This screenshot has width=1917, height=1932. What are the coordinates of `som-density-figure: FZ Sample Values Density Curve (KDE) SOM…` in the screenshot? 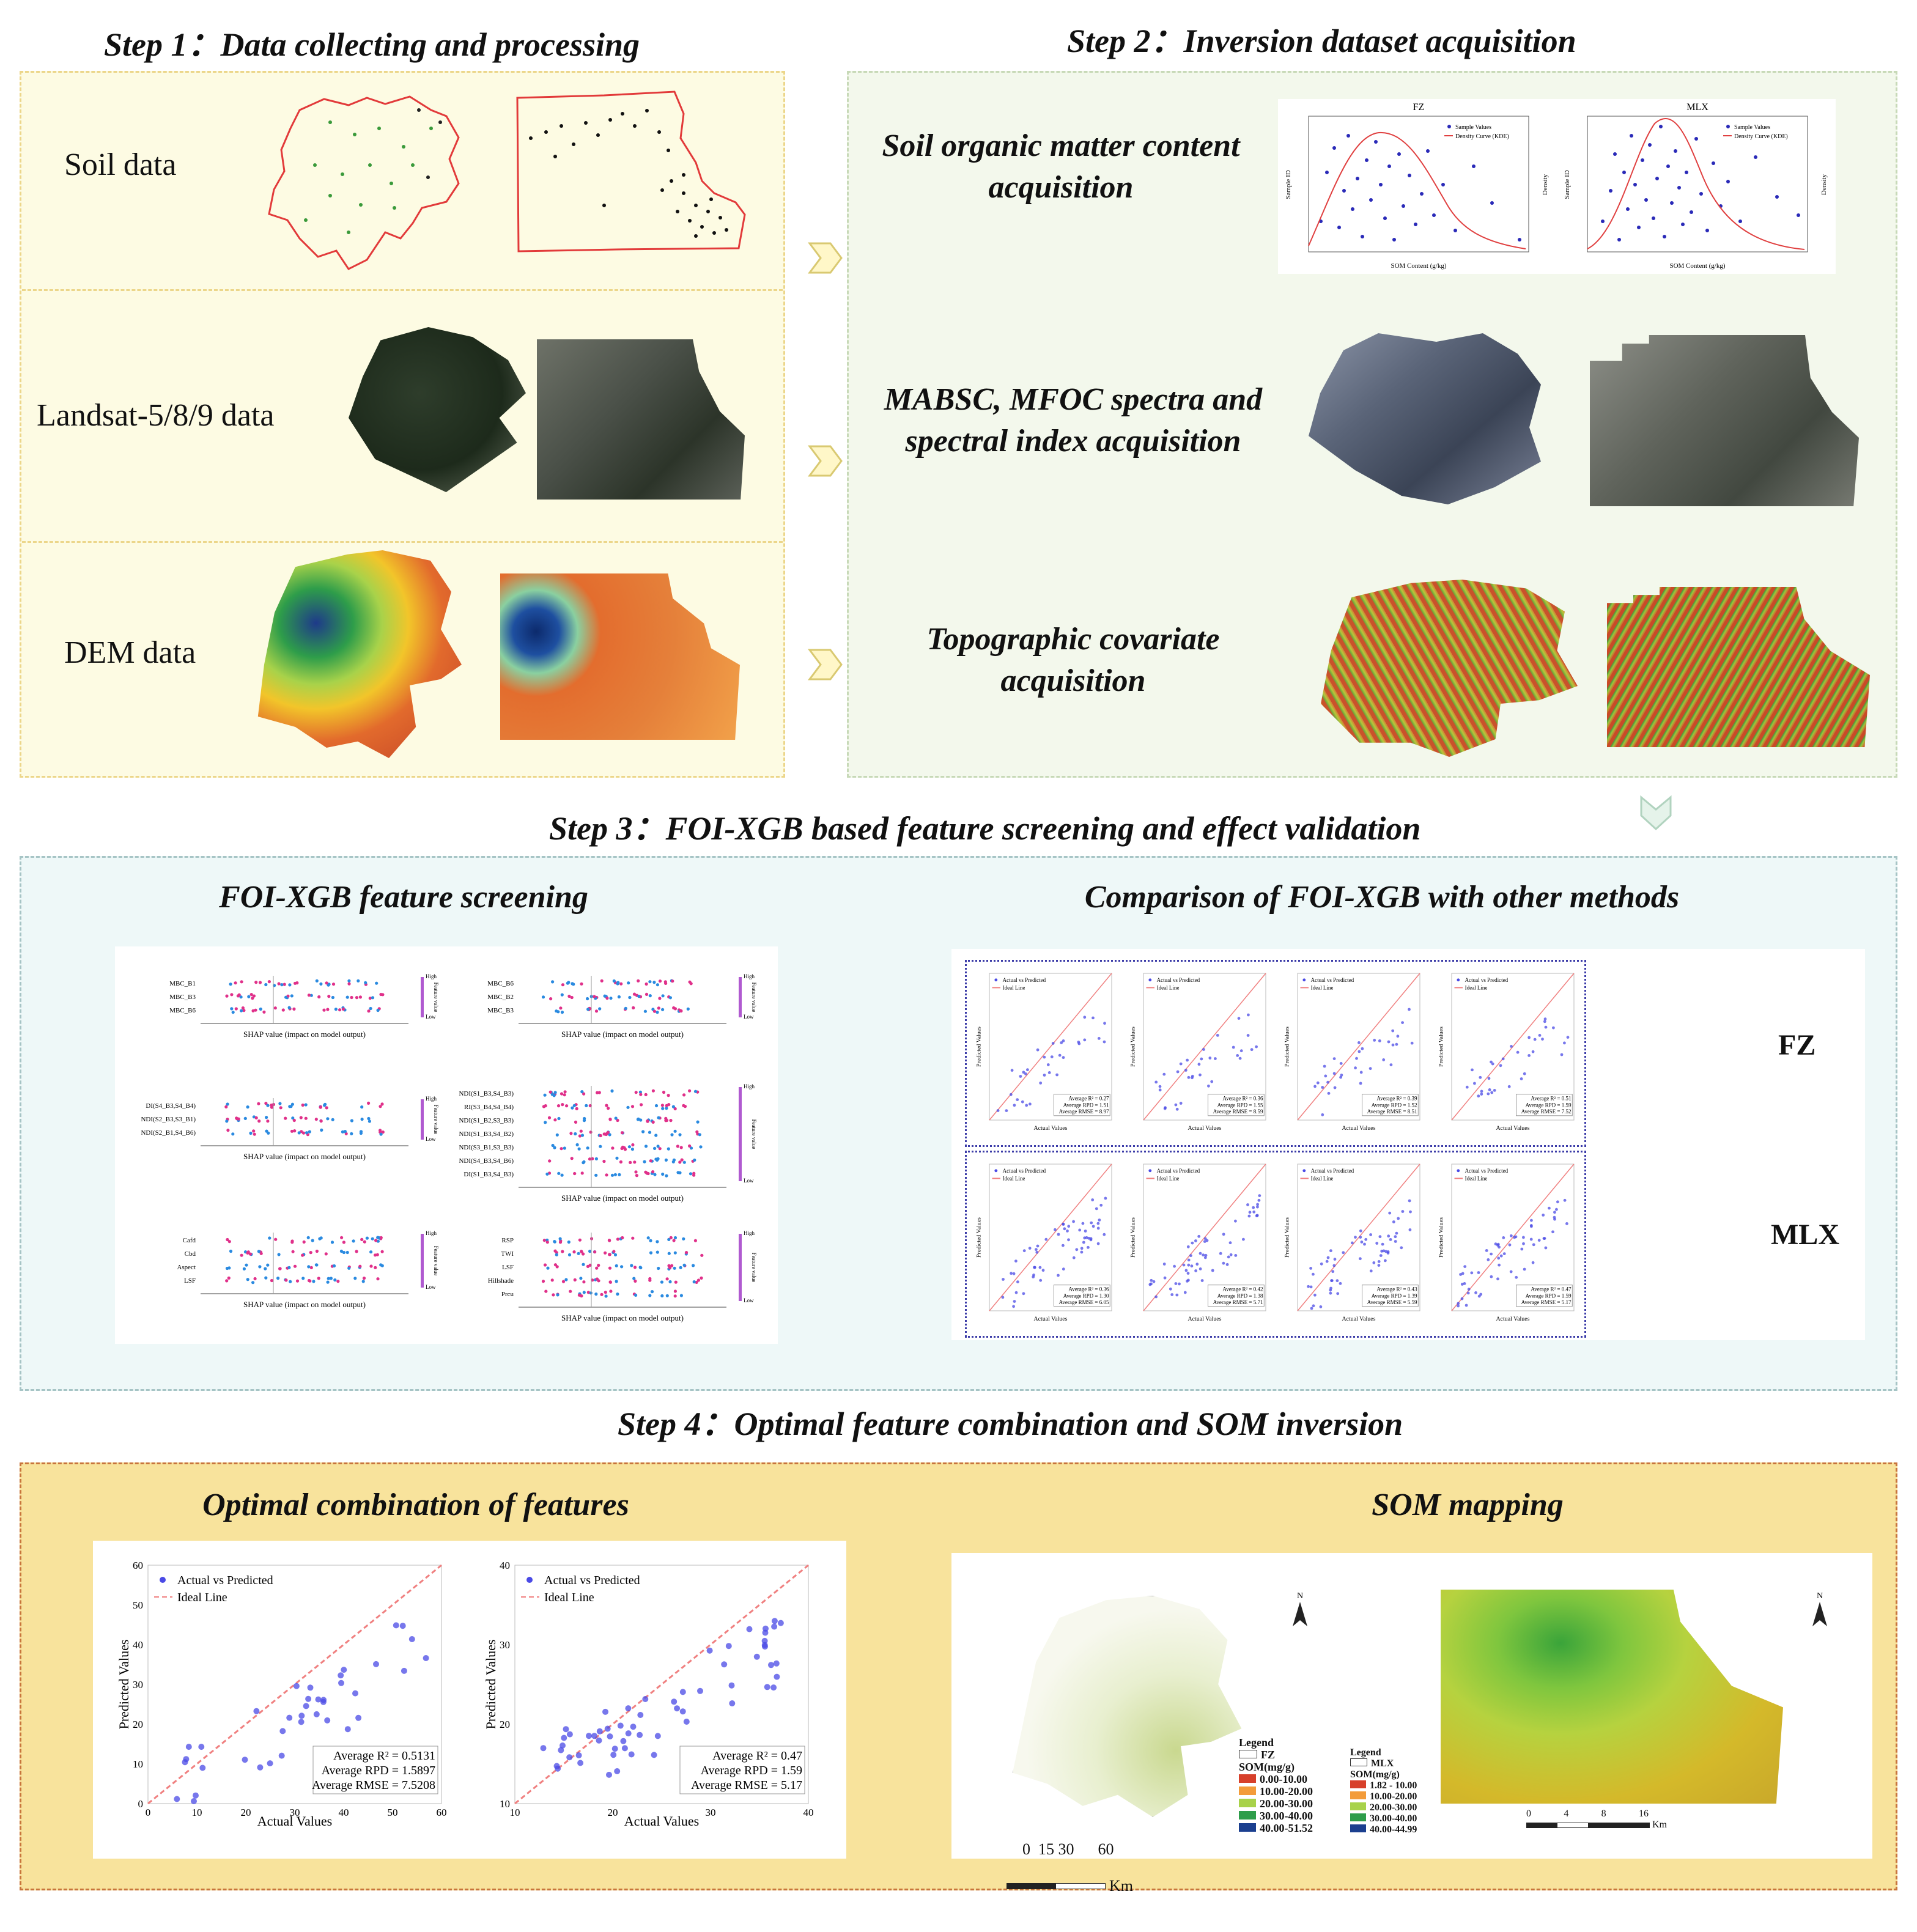 It's located at (1557, 186).